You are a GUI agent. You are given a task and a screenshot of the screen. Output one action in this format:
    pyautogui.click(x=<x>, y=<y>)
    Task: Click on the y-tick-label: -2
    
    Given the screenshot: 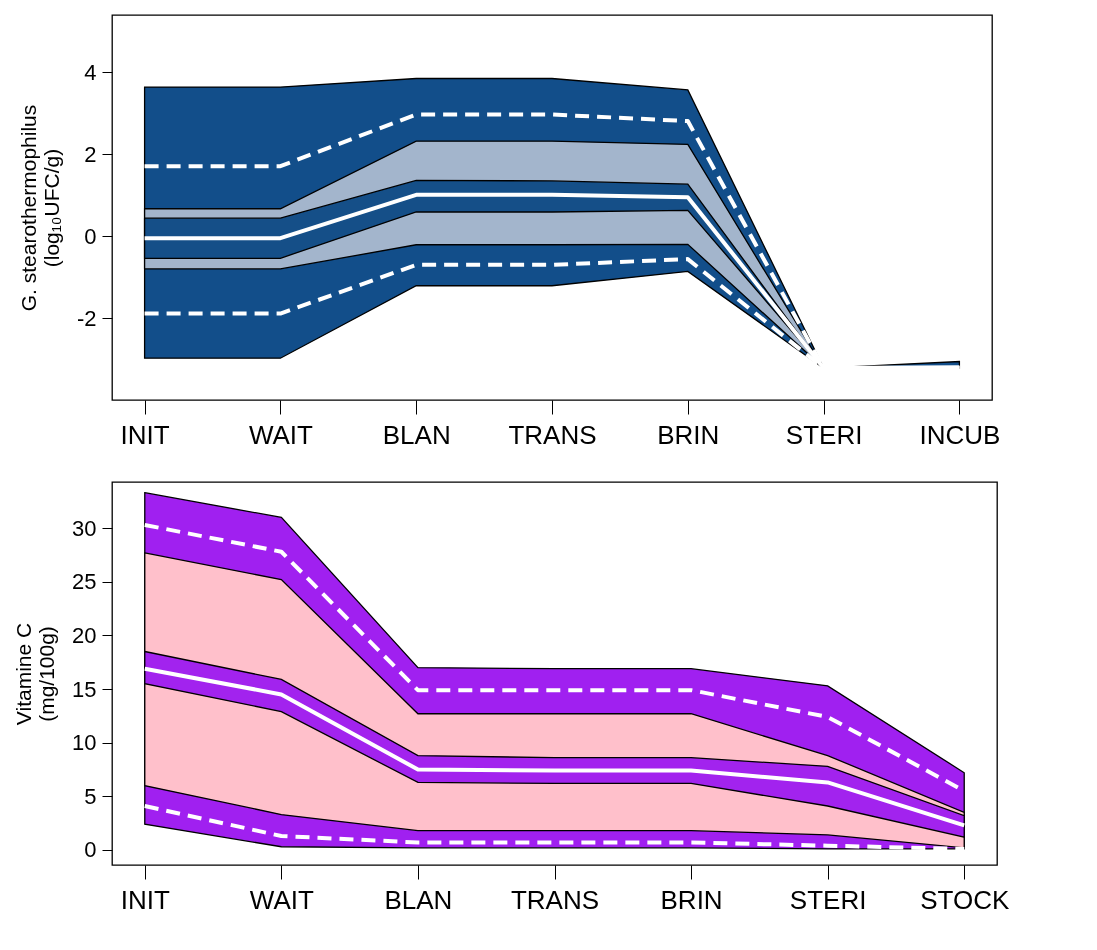 What is the action you would take?
    pyautogui.click(x=86, y=318)
    